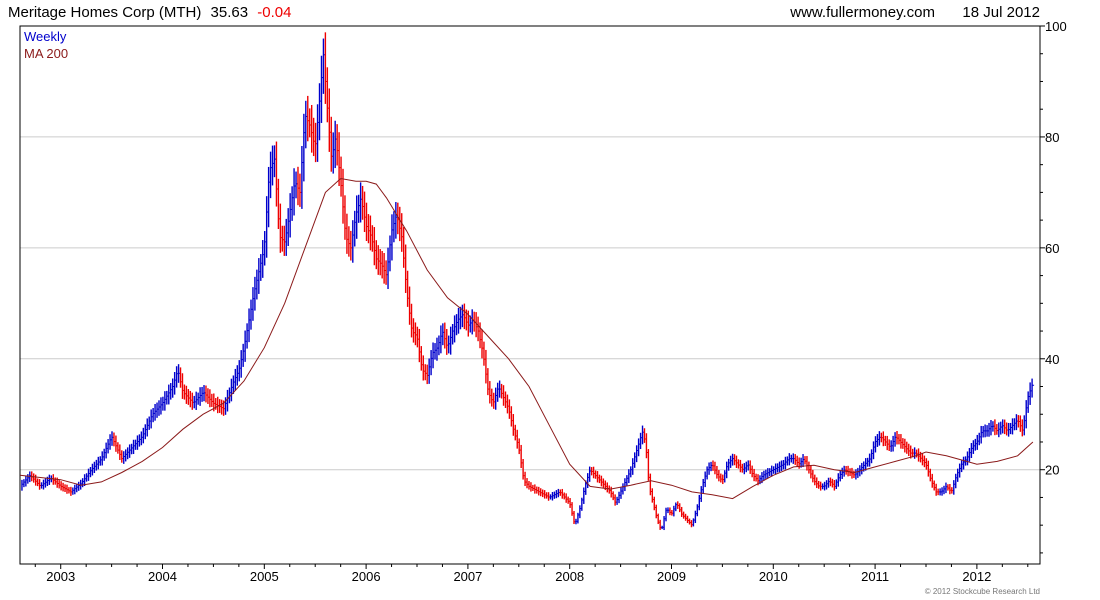  I want to click on chart-title: Meritage Homes Corp (MTH) 35.63 -0.04, so click(149, 12).